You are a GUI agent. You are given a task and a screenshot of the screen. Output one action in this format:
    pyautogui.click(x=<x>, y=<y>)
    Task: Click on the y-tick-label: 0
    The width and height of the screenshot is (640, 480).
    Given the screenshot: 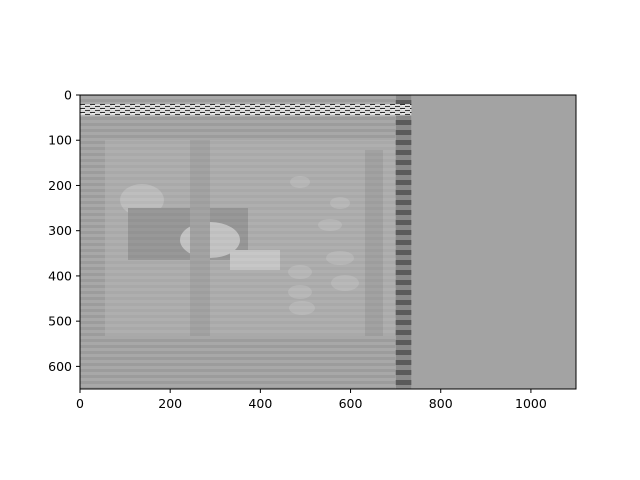 What is the action you would take?
    pyautogui.click(x=68, y=95)
    